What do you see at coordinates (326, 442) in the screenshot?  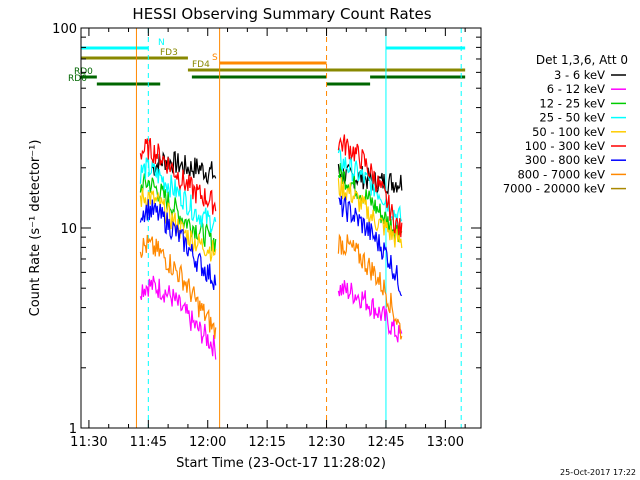 I see `x-tick-label: 12:30` at bounding box center [326, 442].